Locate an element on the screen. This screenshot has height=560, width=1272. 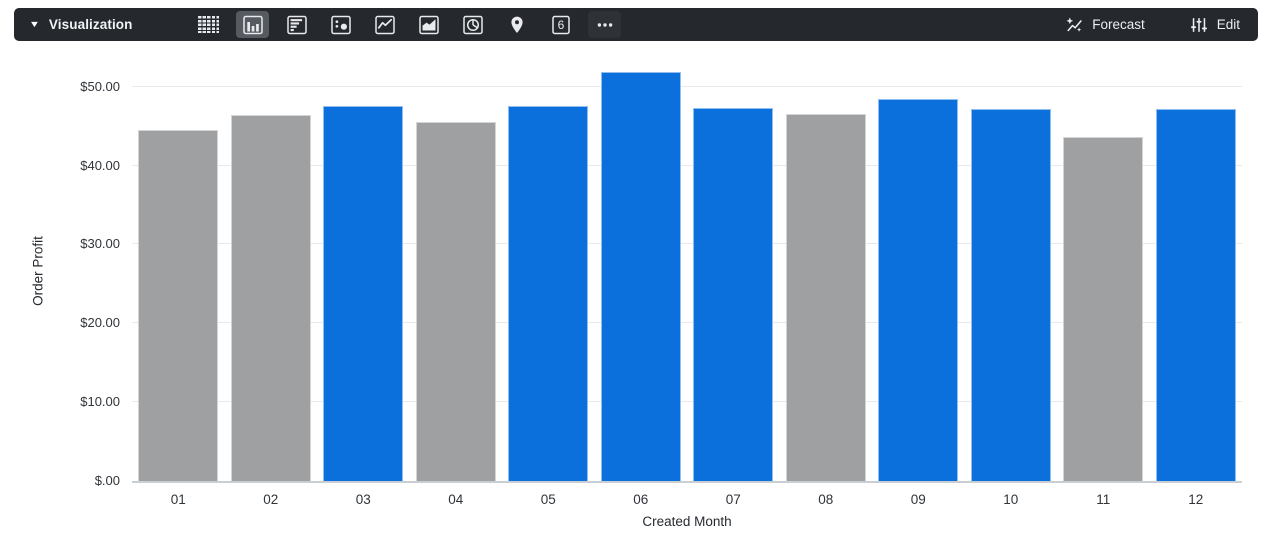
x-axis-tick-label: 02 is located at coordinates (271, 499).